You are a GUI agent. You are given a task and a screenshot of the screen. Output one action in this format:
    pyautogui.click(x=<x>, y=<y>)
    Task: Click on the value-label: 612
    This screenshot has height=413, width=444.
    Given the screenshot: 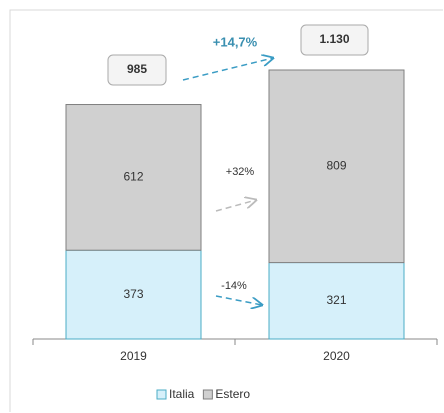 What is the action you would take?
    pyautogui.click(x=133, y=177)
    